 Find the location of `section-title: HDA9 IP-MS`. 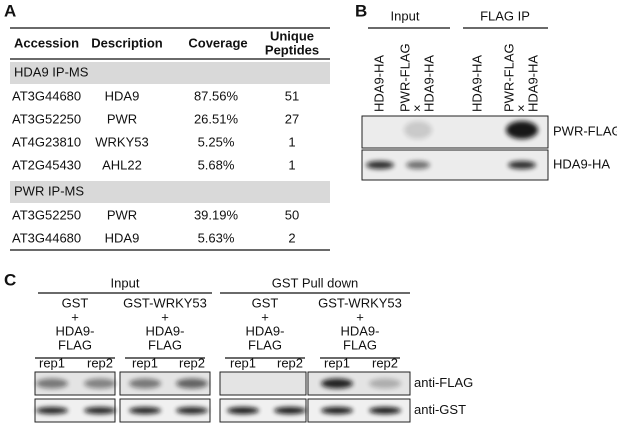

section-title: HDA9 IP-MS is located at coordinates (51, 71).